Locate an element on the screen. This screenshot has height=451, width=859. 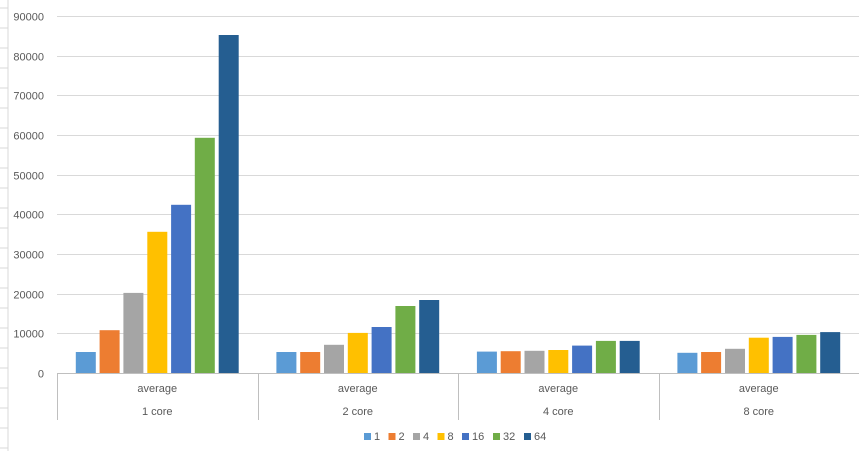
legend-label: 2 is located at coordinates (402, 437).